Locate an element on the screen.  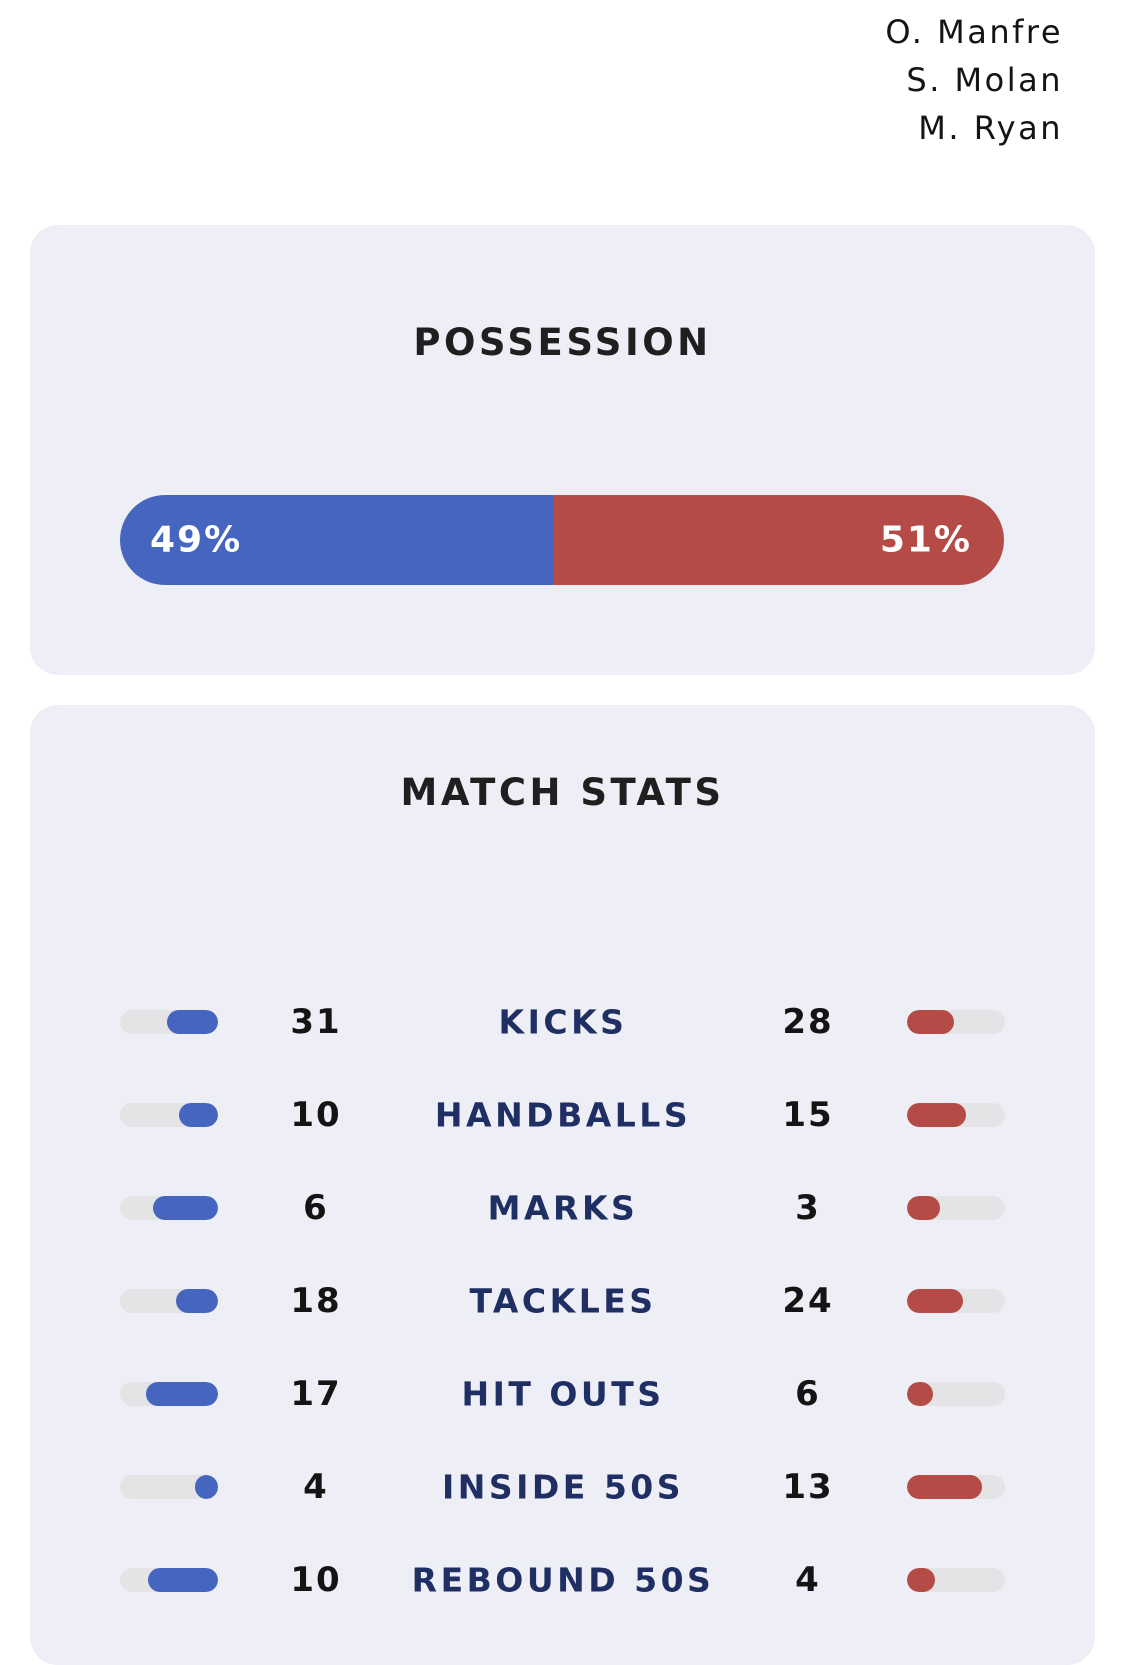
home-stat-value: 4 is located at coordinates (316, 1486).